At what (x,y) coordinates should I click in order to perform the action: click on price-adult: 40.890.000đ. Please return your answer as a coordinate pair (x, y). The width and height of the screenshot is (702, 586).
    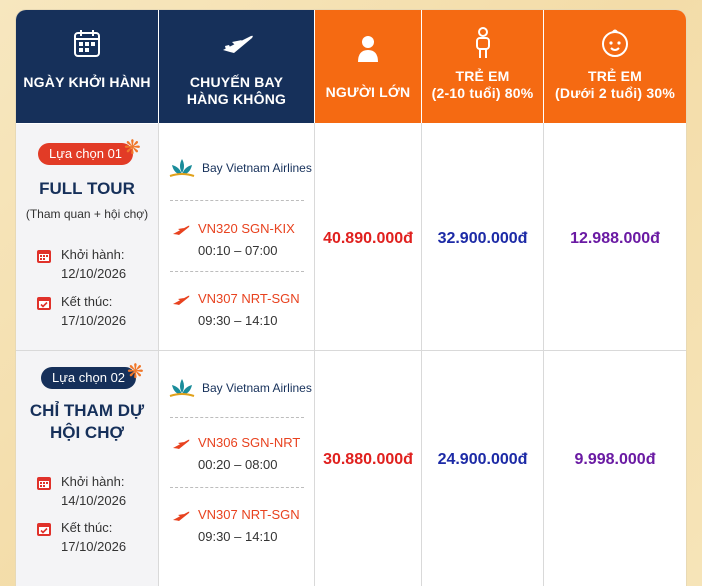
    Looking at the image, I should click on (368, 238).